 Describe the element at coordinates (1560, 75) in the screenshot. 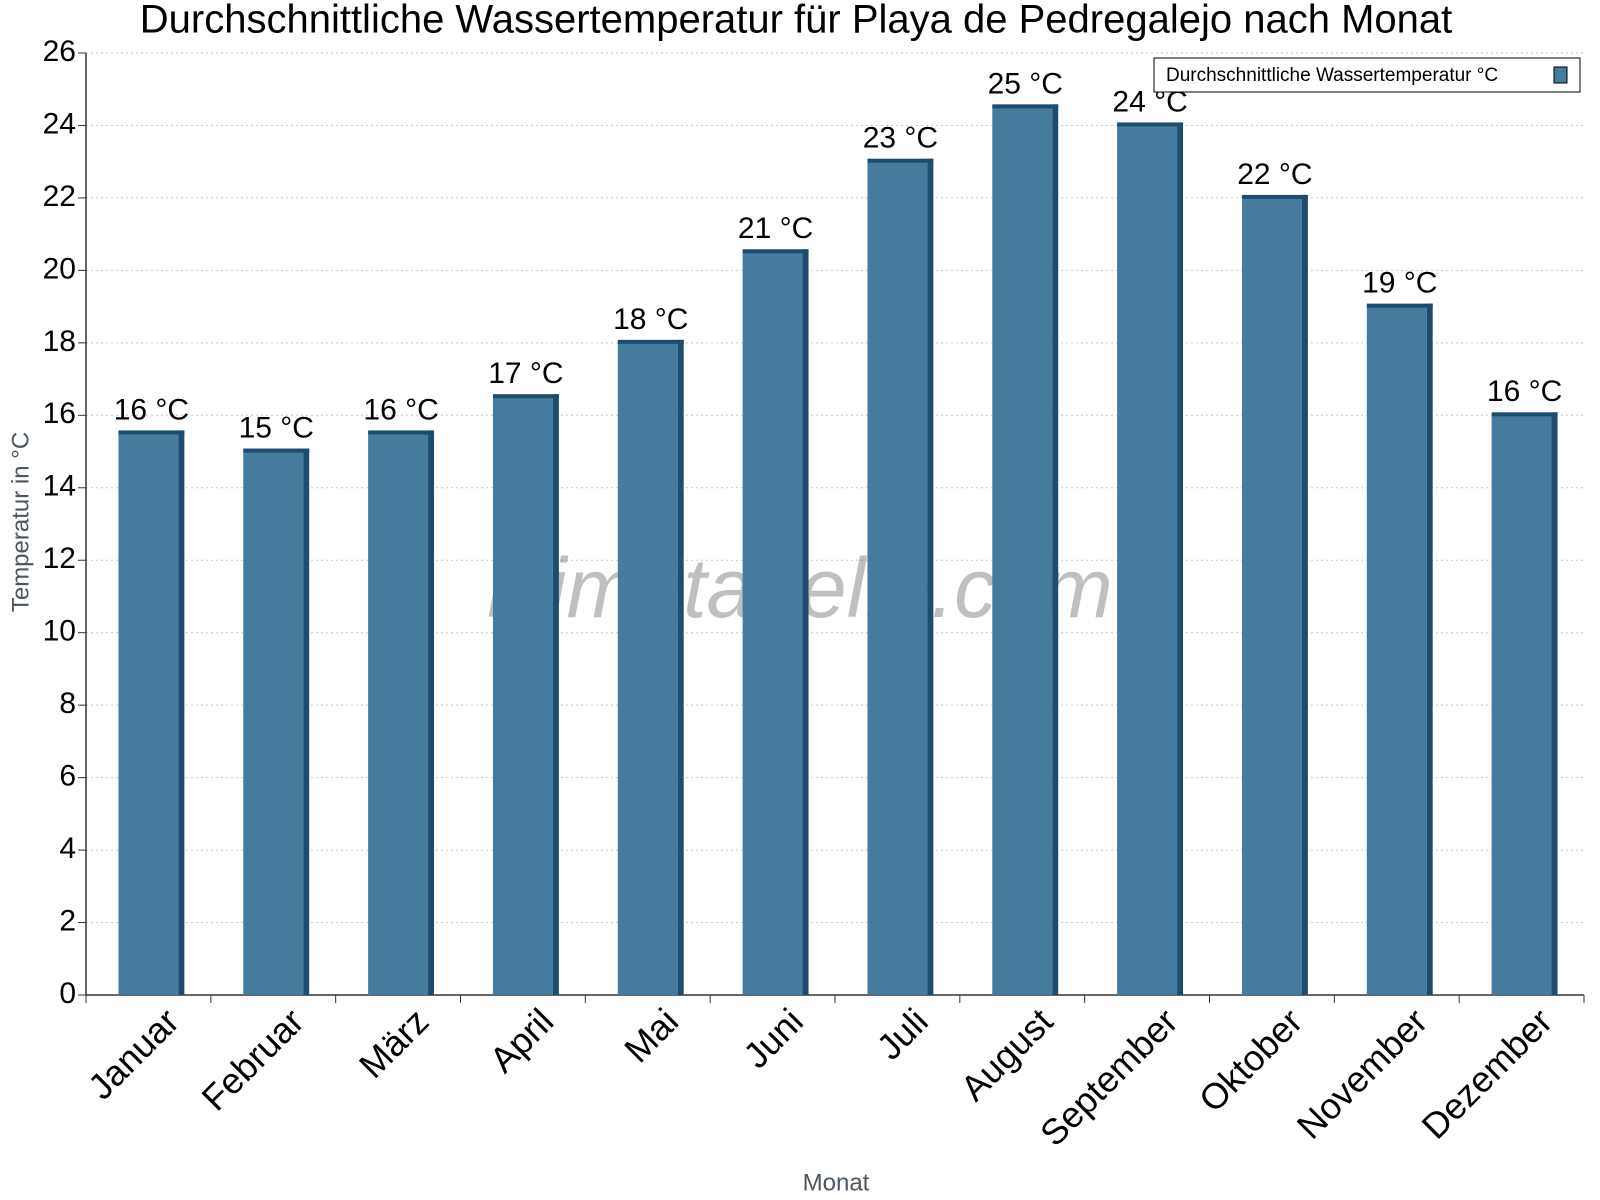

I see `legend-swatch` at that location.